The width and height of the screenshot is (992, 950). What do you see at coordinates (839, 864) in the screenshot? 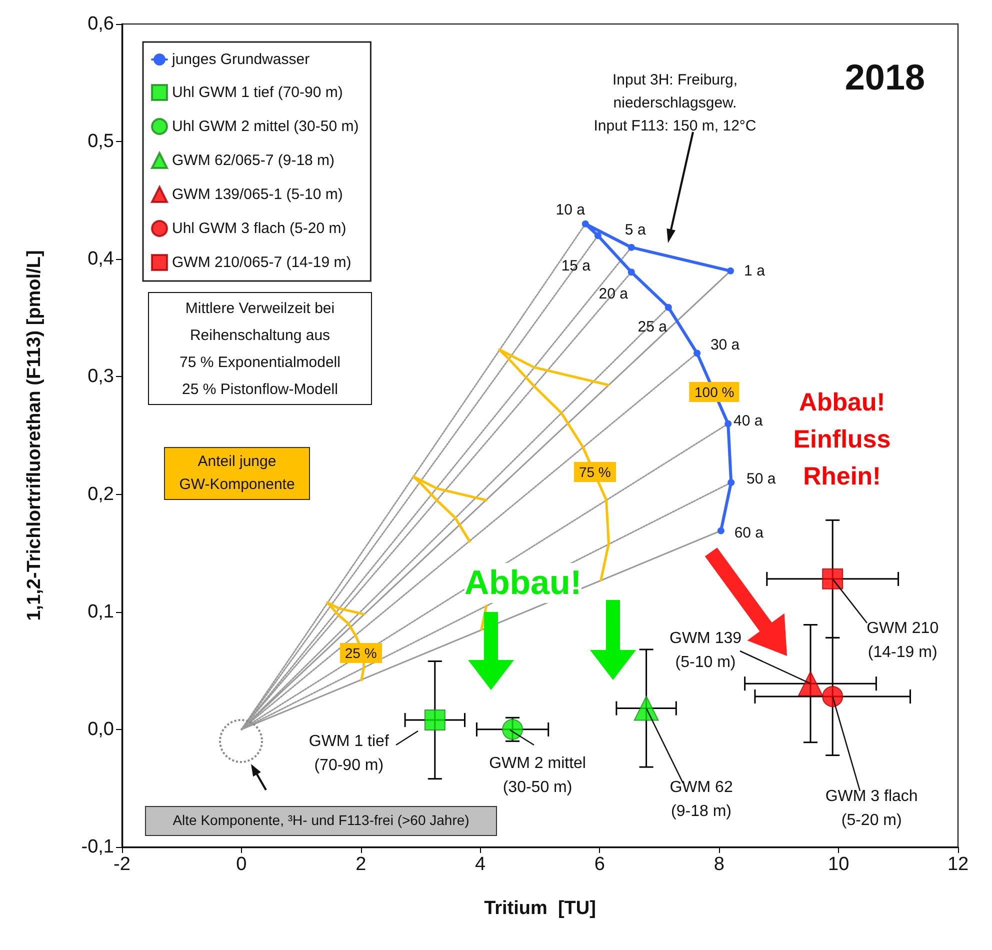
I see `x-tick-label: 10` at bounding box center [839, 864].